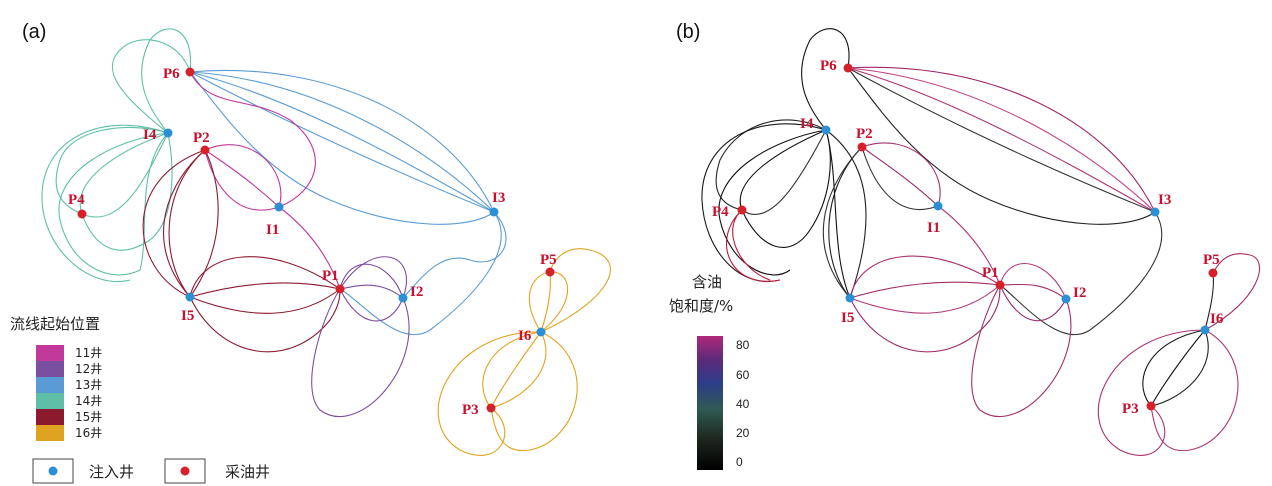  What do you see at coordinates (826, 130) in the screenshot?
I see `injector-i4-b` at bounding box center [826, 130].